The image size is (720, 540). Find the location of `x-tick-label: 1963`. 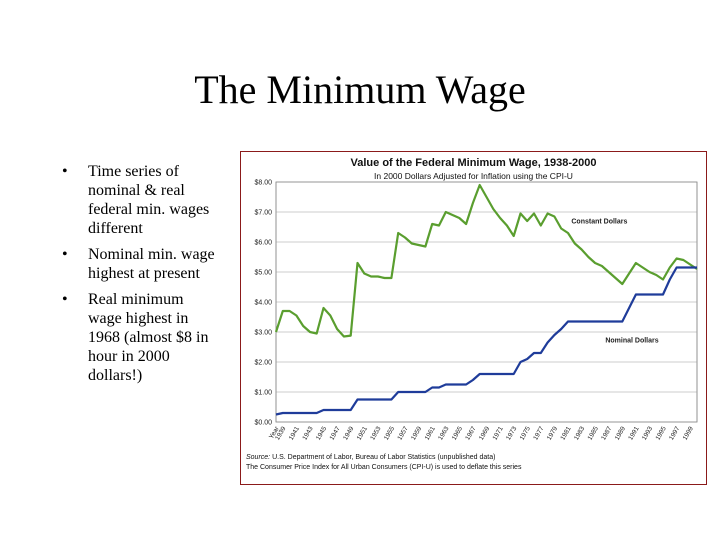

x-tick-label: 1963 is located at coordinates (443, 433).